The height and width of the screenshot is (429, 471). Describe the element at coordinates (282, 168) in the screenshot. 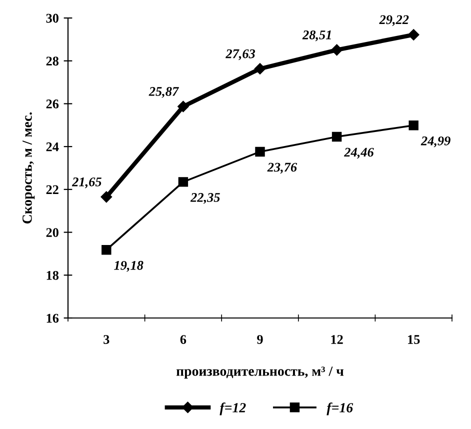

I see `data-label: 23,76` at that location.